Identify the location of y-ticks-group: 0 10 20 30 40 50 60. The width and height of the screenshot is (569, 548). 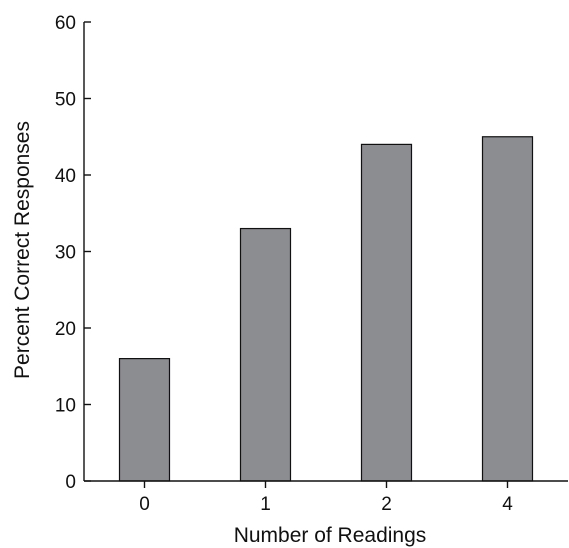
(73, 253).